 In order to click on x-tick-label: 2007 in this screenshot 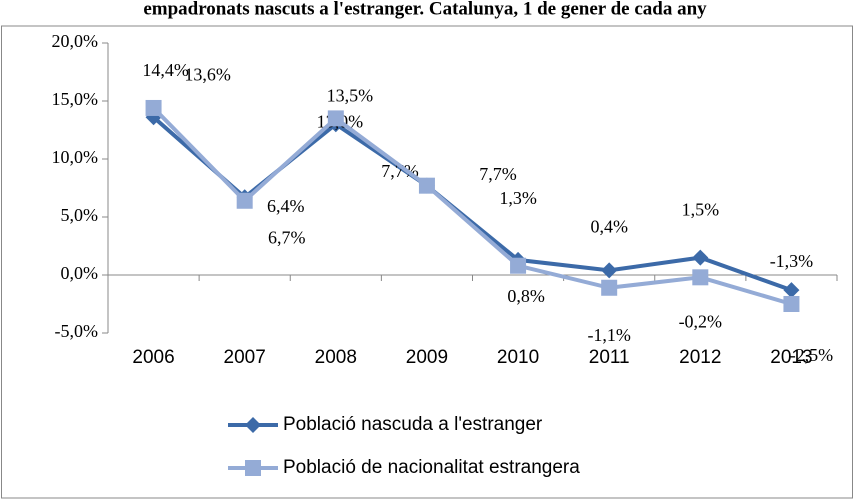, I will do `click(245, 357)`.